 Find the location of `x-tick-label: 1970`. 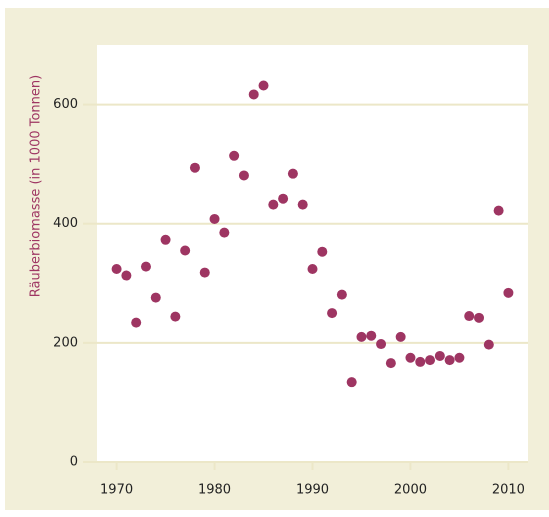

x-tick-label: 1970 is located at coordinates (116, 490).